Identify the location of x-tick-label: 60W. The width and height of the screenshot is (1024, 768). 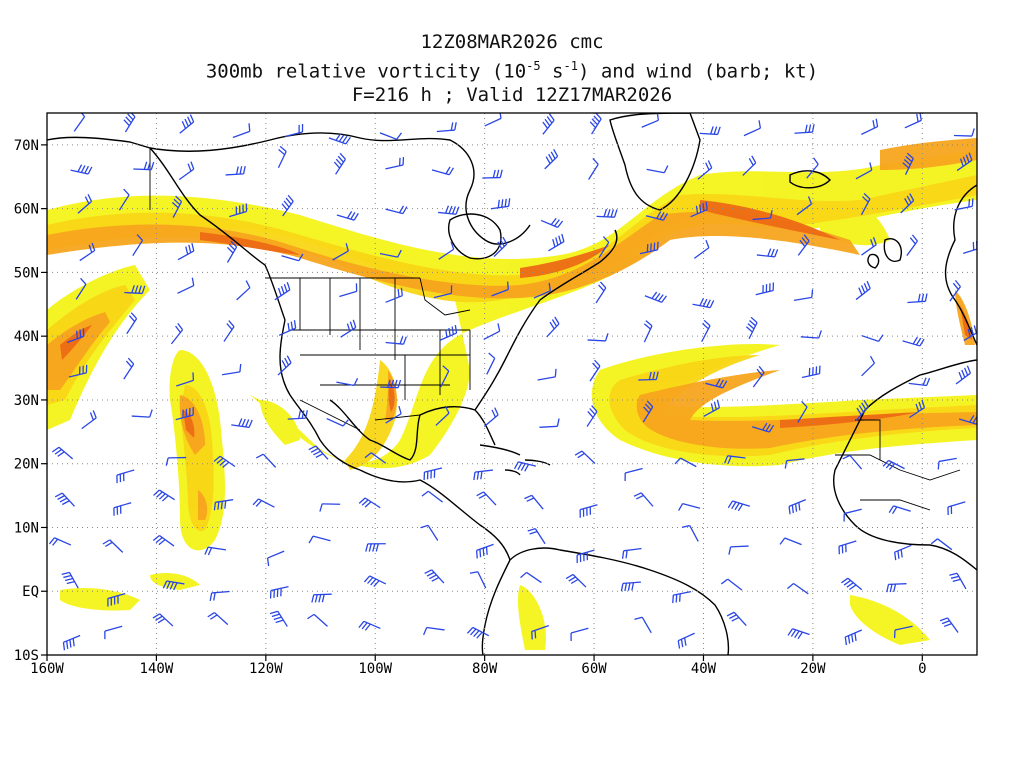
(594, 669).